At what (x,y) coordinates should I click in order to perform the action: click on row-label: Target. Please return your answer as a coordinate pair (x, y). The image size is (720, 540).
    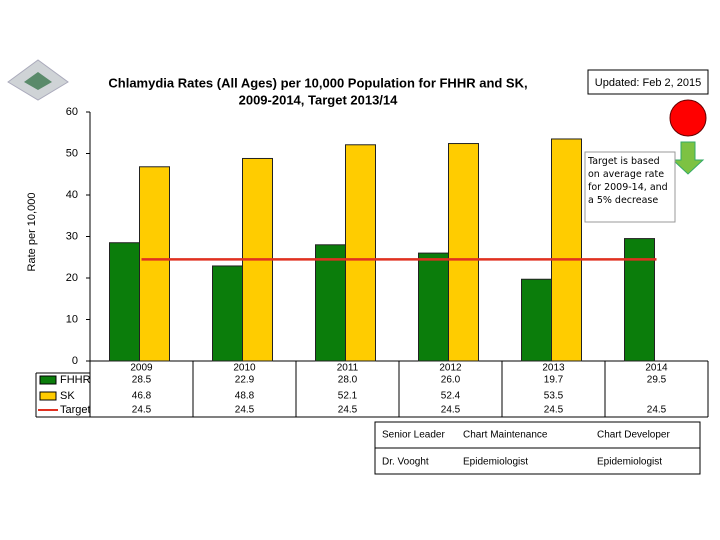
    Looking at the image, I should click on (75, 410).